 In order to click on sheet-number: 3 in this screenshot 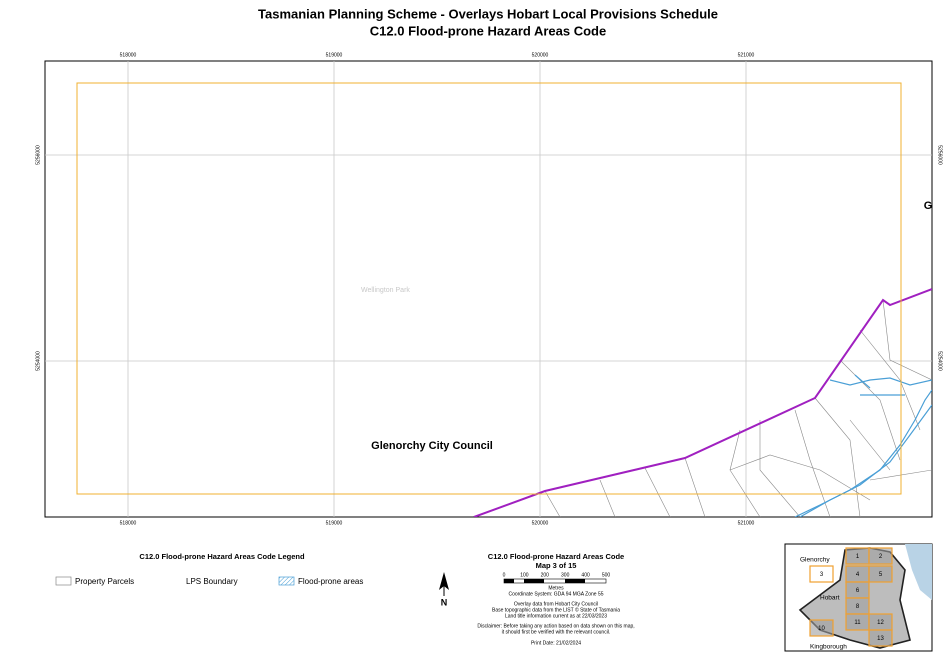, I will do `click(822, 575)`.